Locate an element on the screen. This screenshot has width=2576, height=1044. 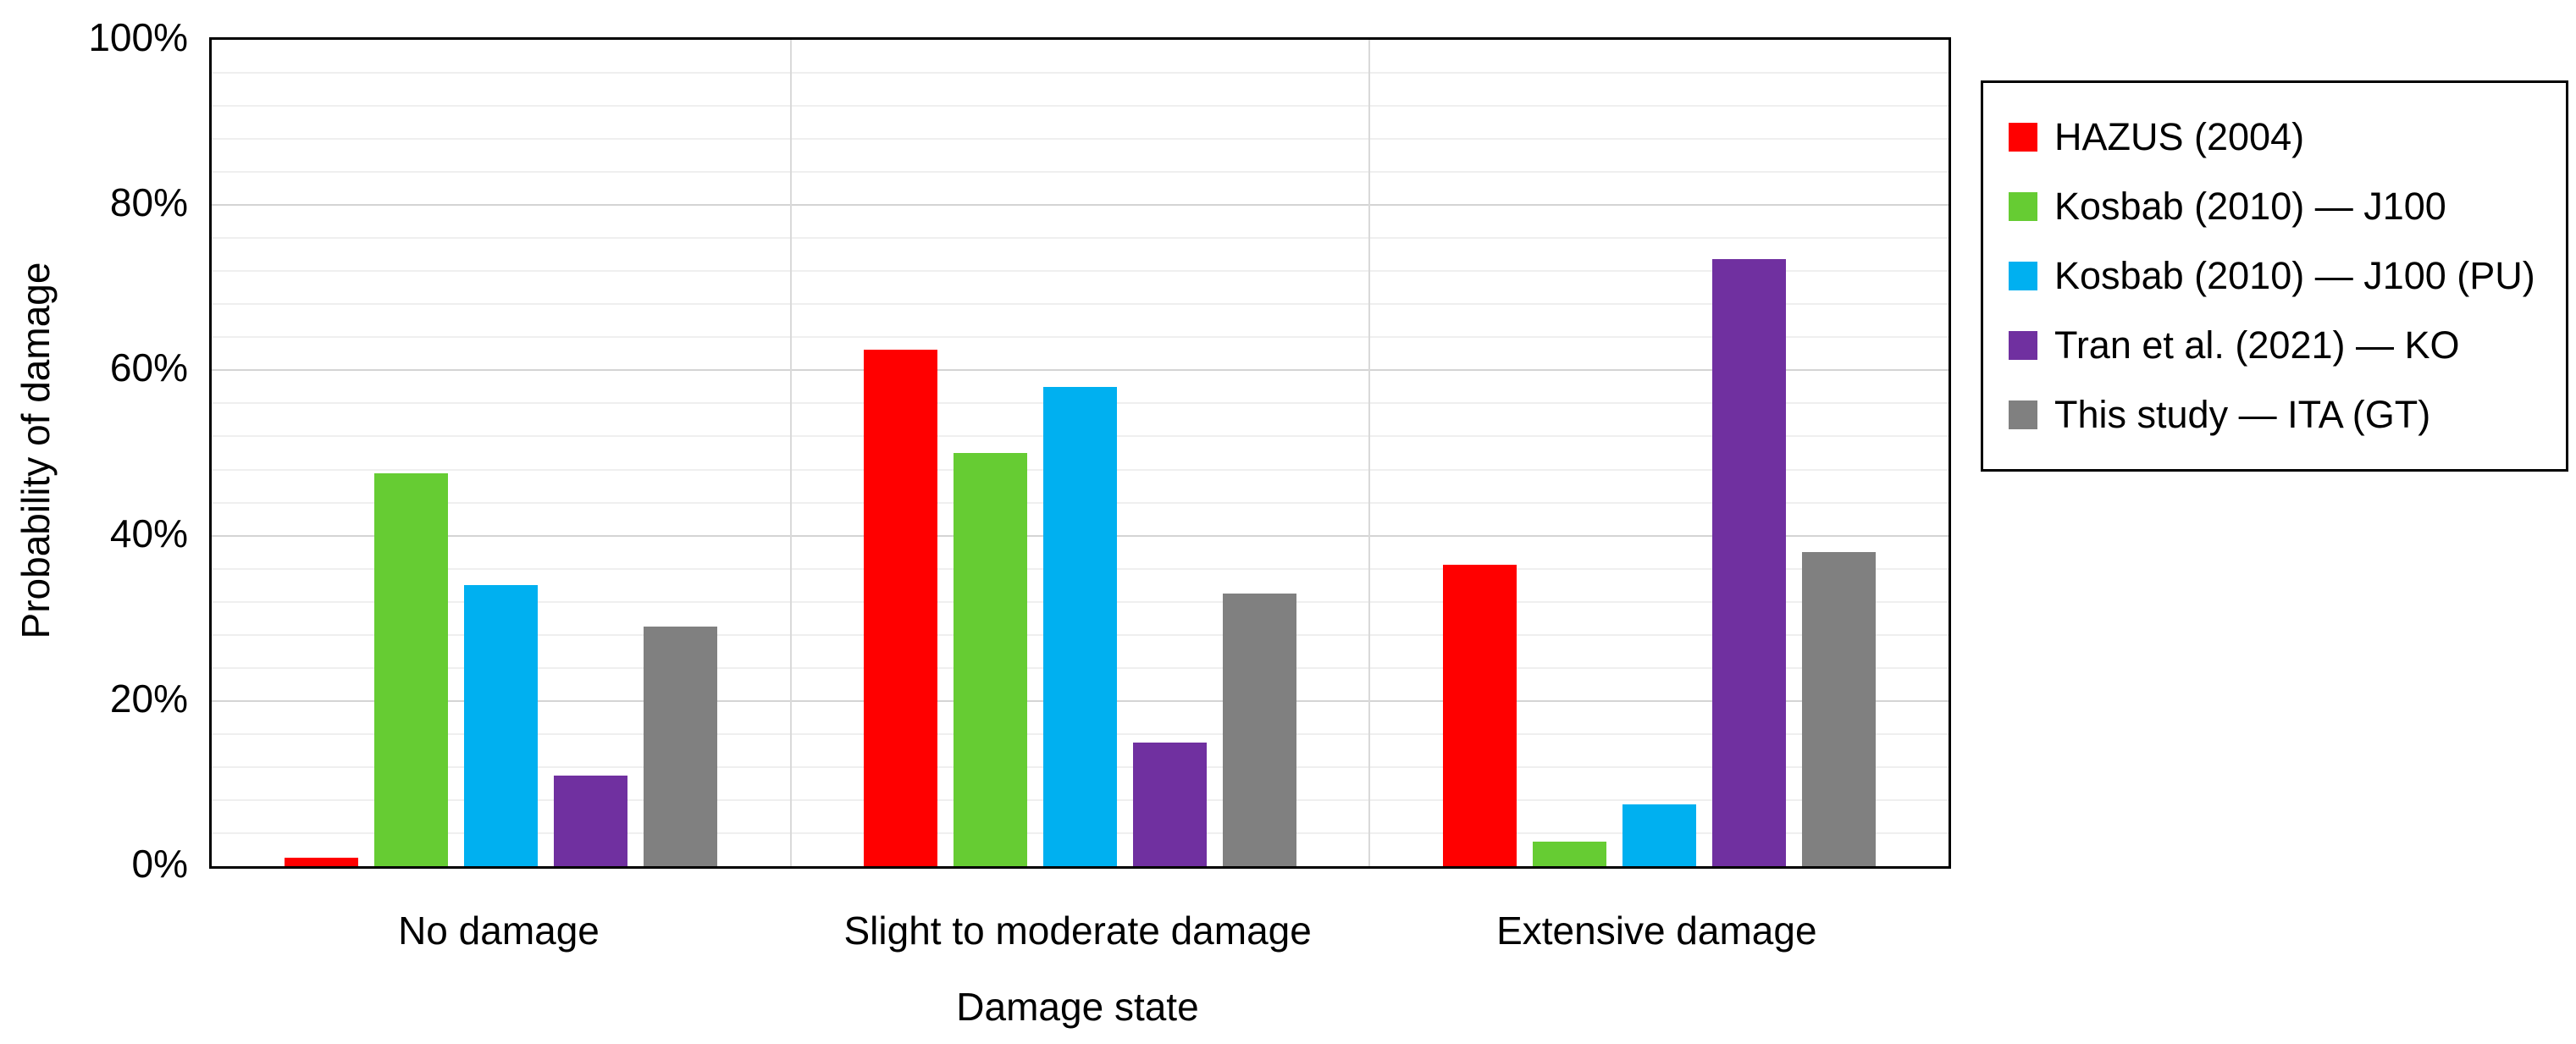
legend-label: Kosbab (2010) — J100 (PU) is located at coordinates (2295, 275).